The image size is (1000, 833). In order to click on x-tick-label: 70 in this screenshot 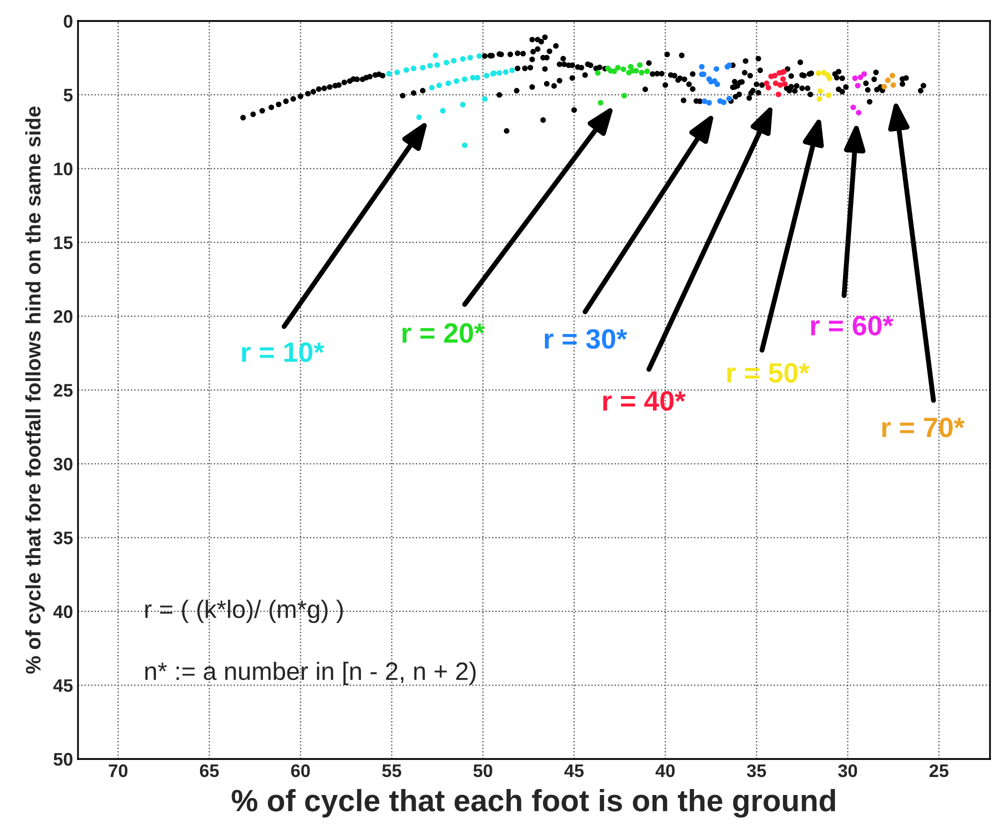, I will do `click(118, 771)`.